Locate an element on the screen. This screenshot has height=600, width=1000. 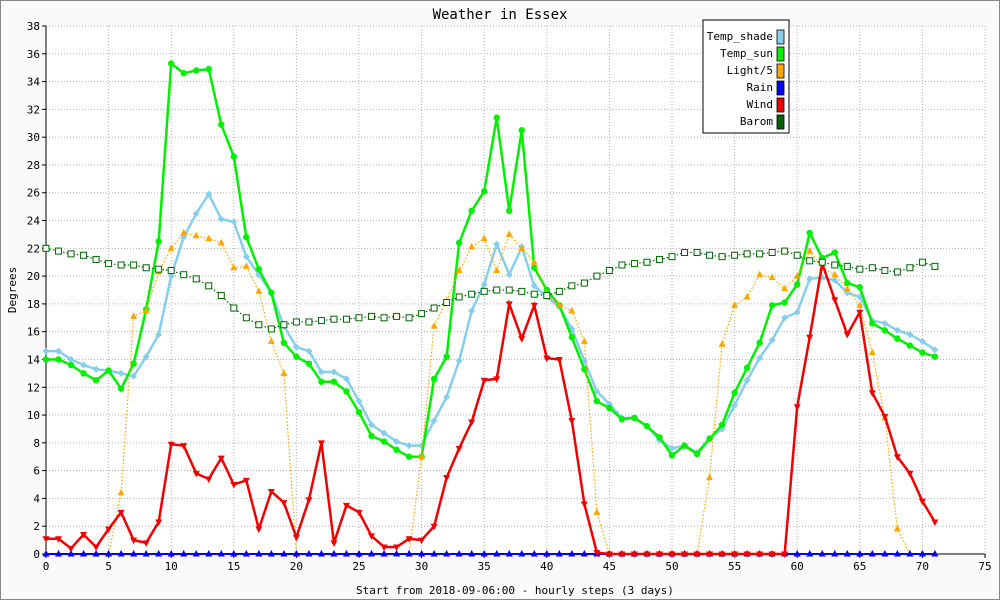
chart-title: Weather in Essex is located at coordinates (500, 15).